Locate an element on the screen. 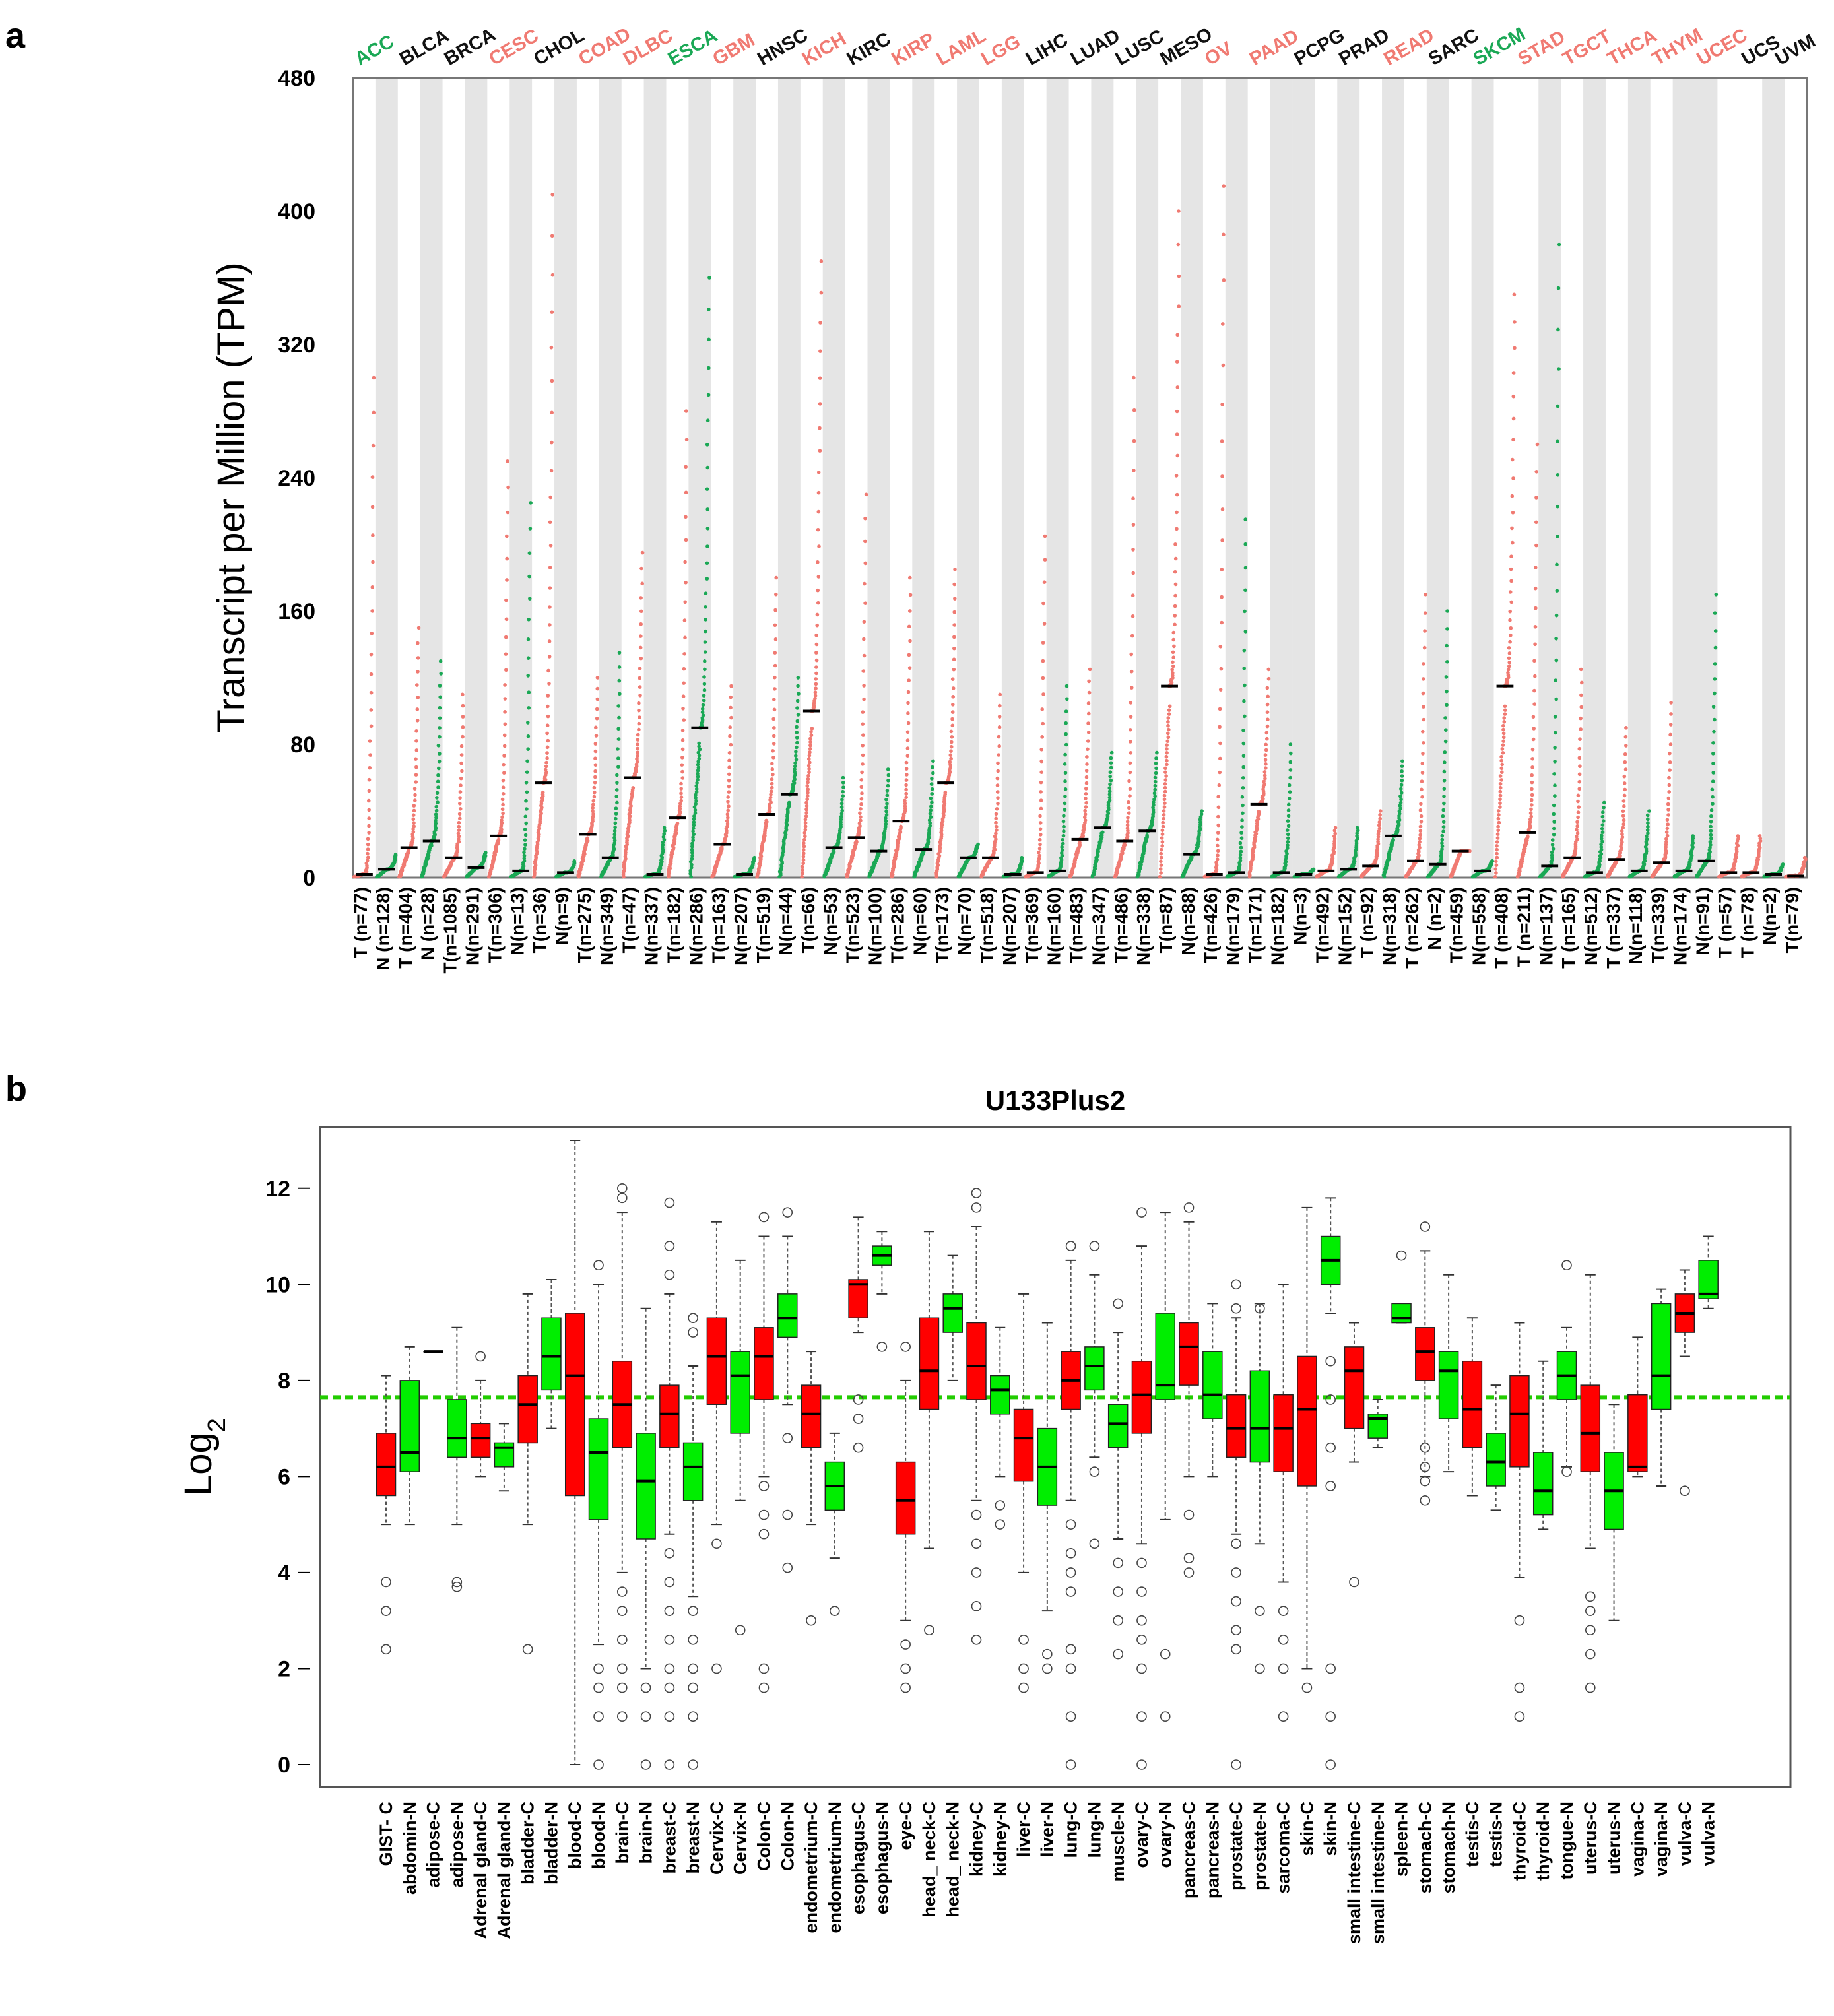  group-label: N (n=128) is located at coordinates (383, 929).